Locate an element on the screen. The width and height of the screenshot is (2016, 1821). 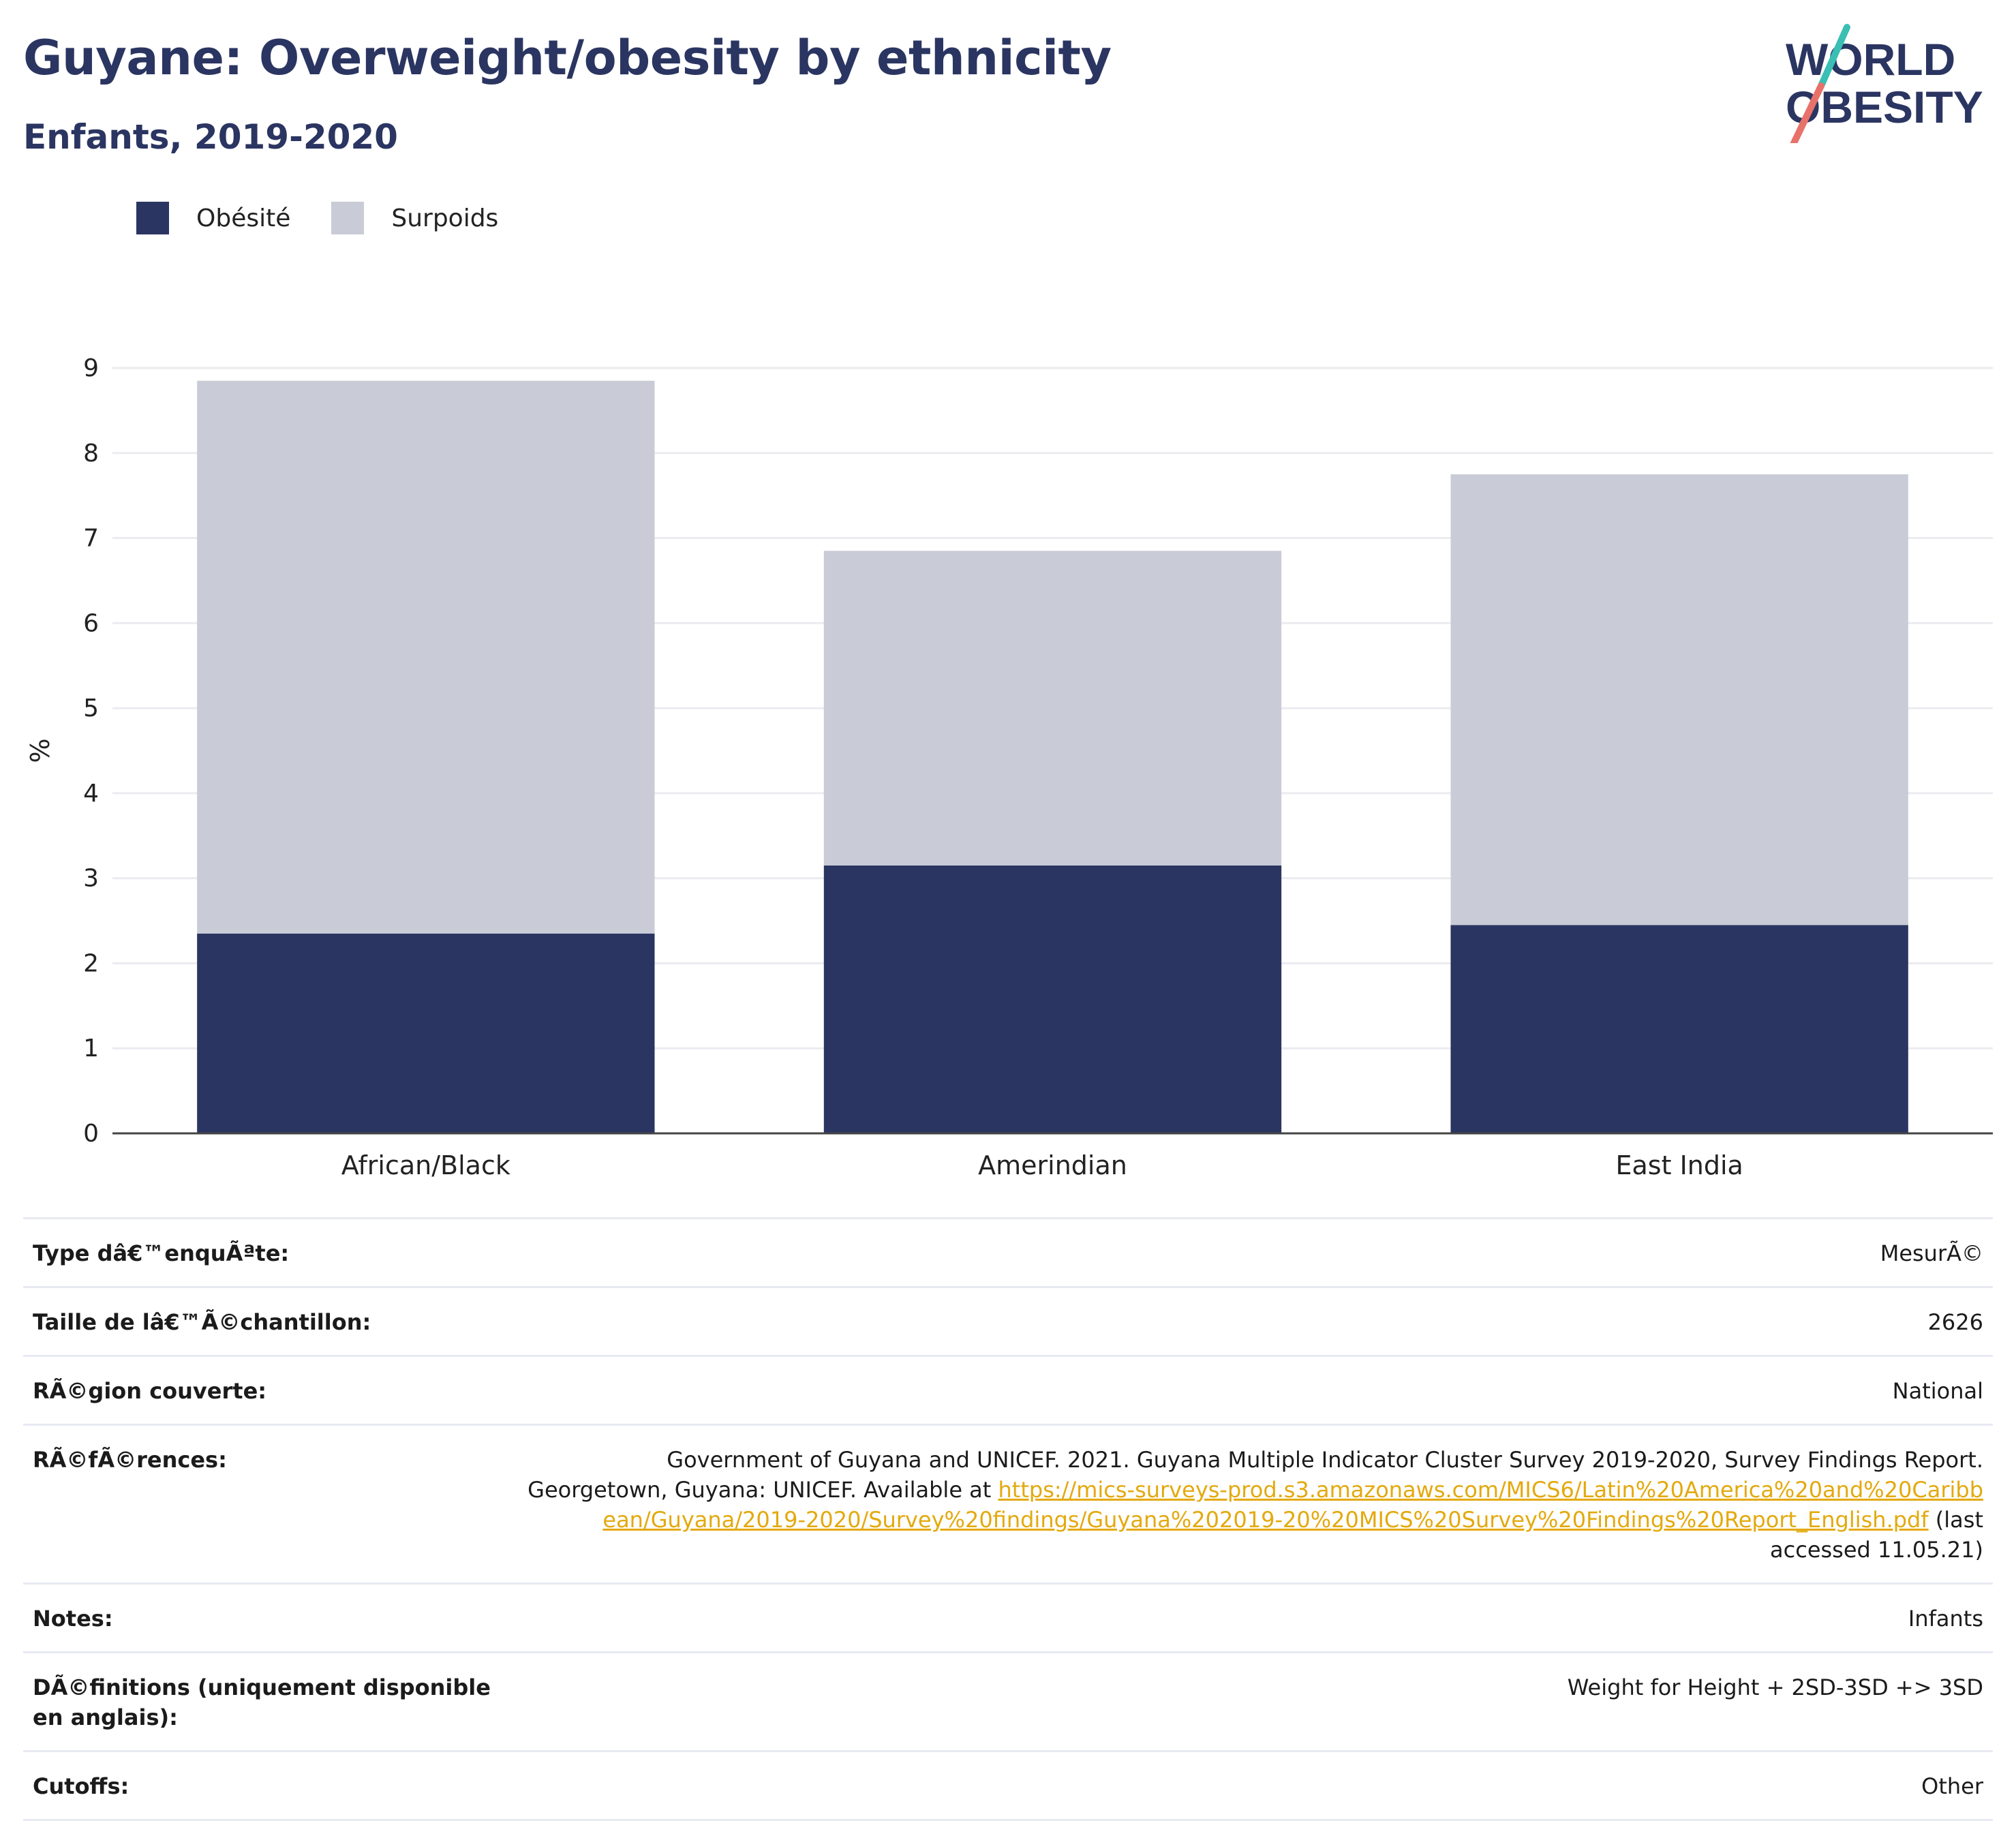
metadata-row: Type dâ€™enquÃªte: MesurÃ© is located at coordinates (1008, 1251).